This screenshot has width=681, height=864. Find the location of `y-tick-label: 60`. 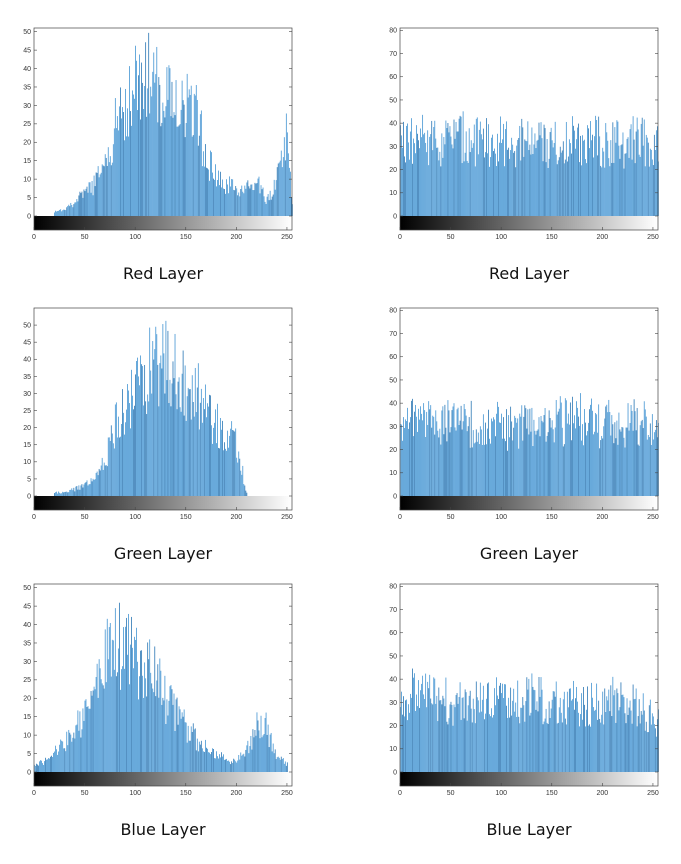

y-tick-label: 60 is located at coordinates (393, 633).